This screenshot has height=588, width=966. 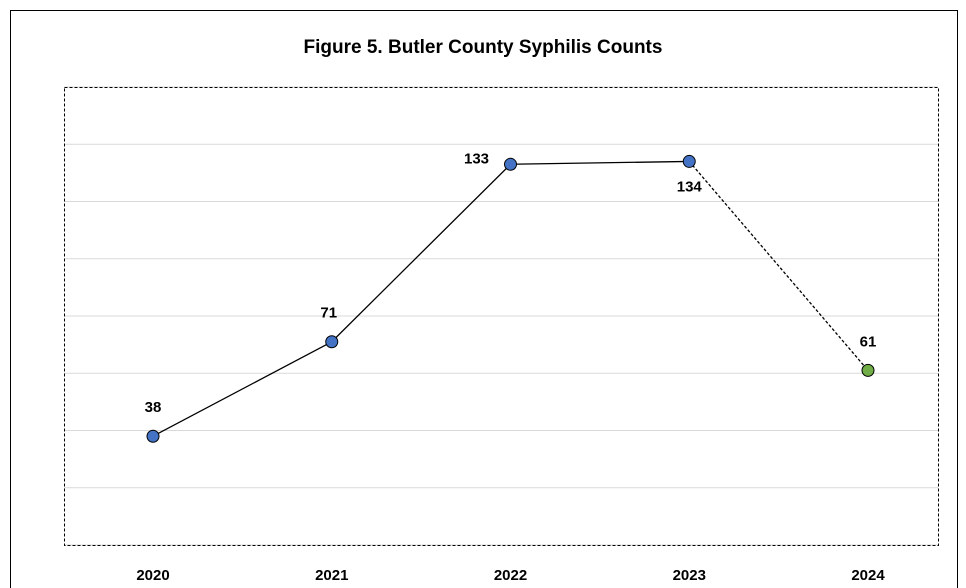 I want to click on x-tick-label: 2022, so click(x=510, y=575).